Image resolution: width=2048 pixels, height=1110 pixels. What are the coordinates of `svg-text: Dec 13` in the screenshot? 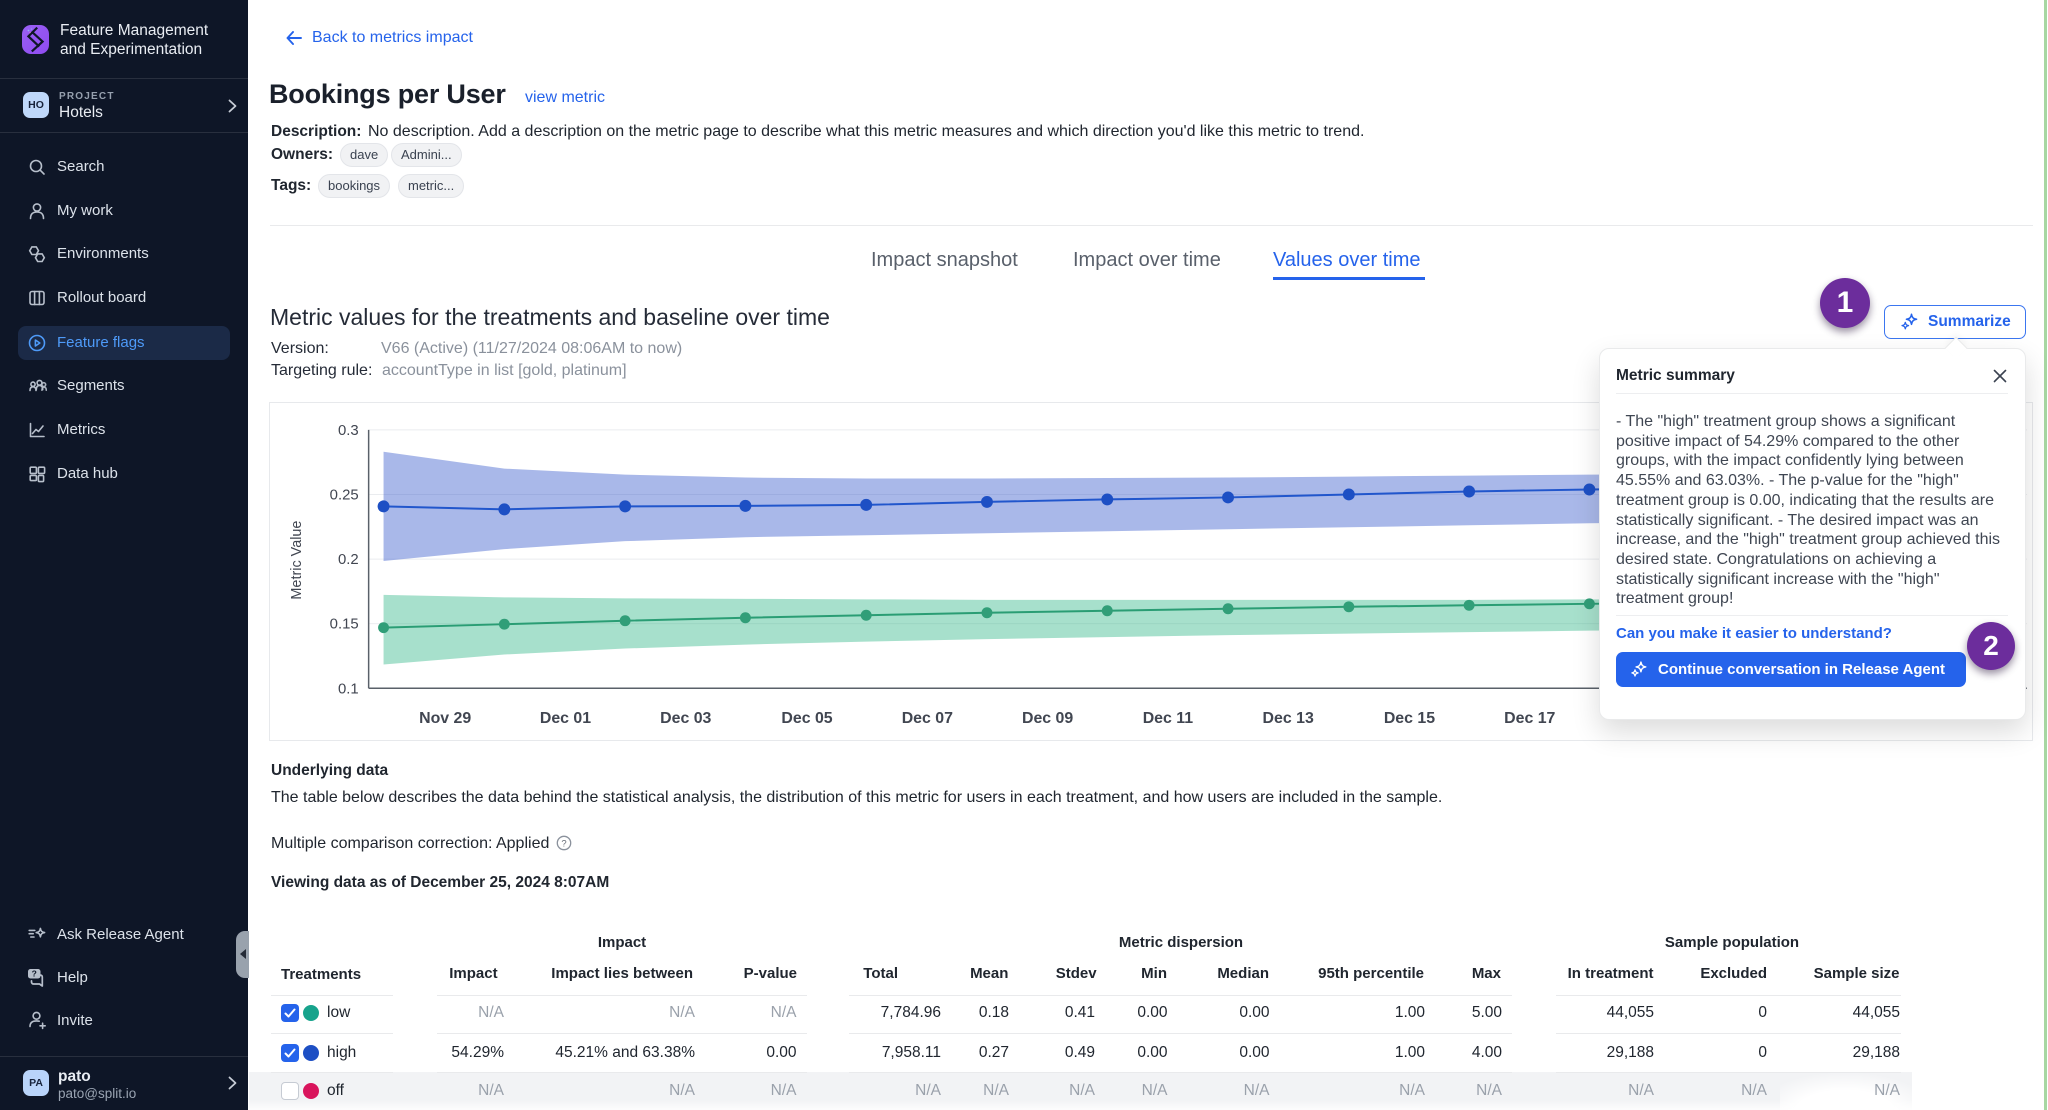 It's located at (1288, 718).